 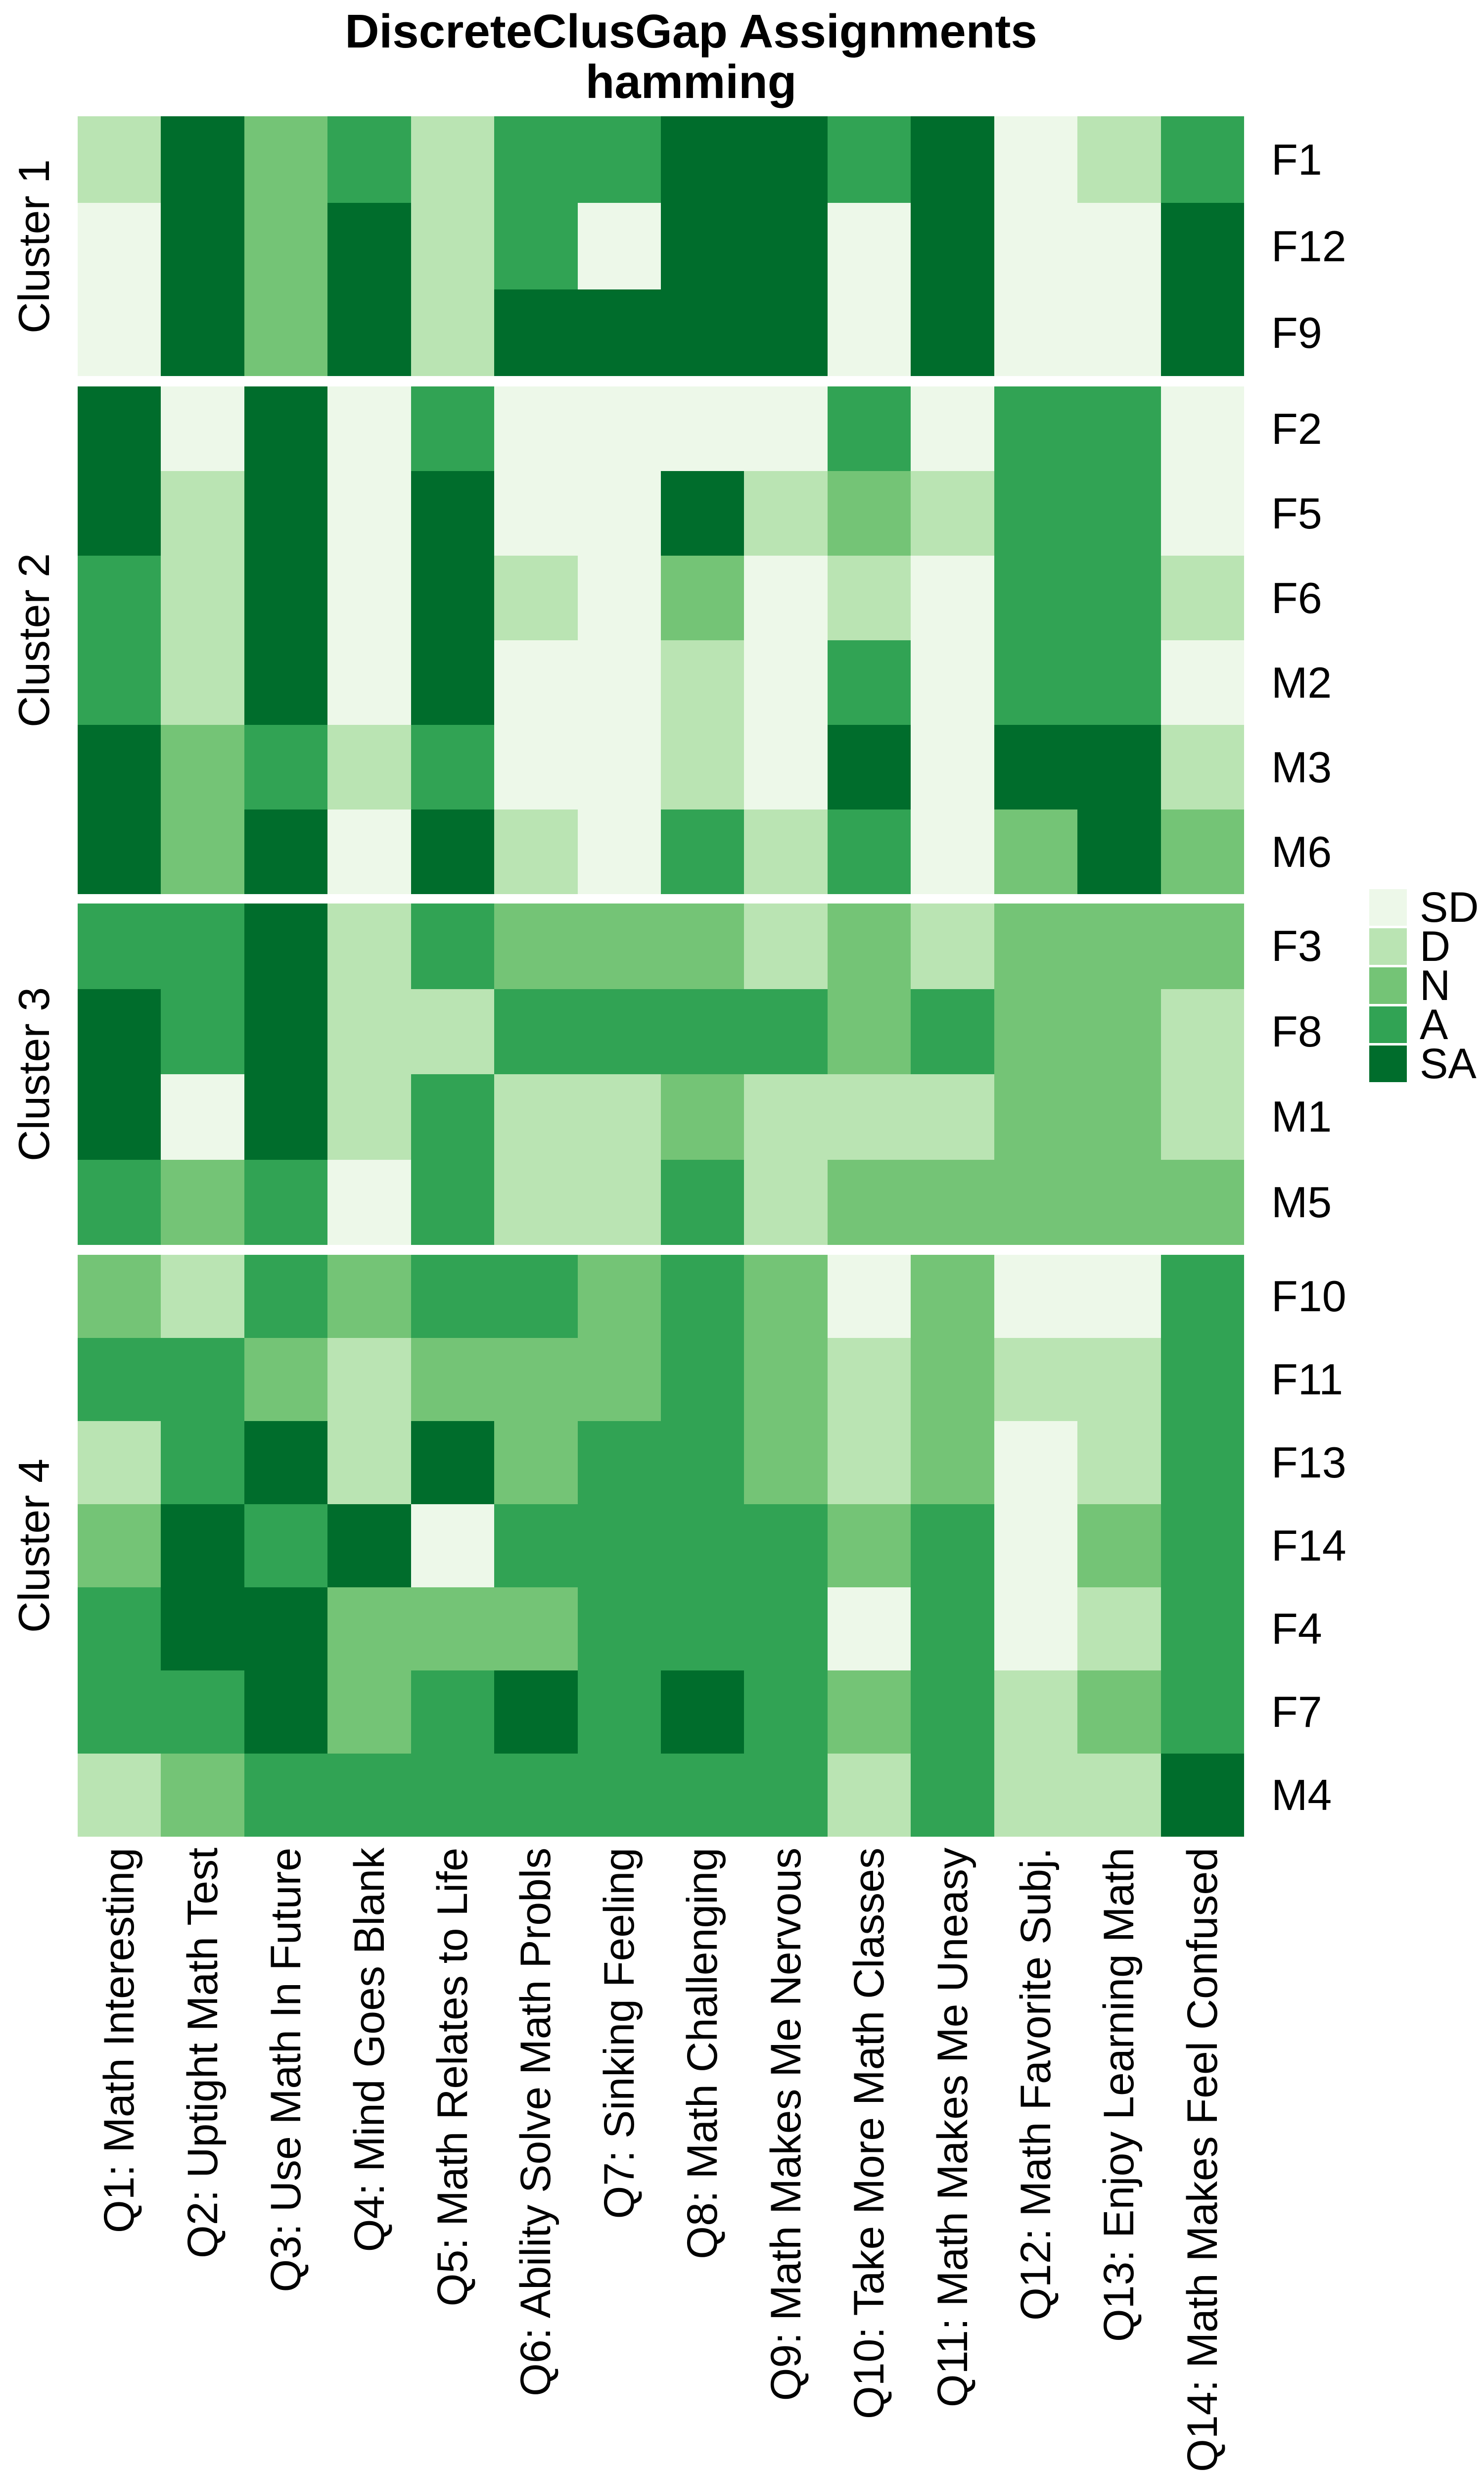 I want to click on row-label-M3: M3, so click(x=1301, y=767).